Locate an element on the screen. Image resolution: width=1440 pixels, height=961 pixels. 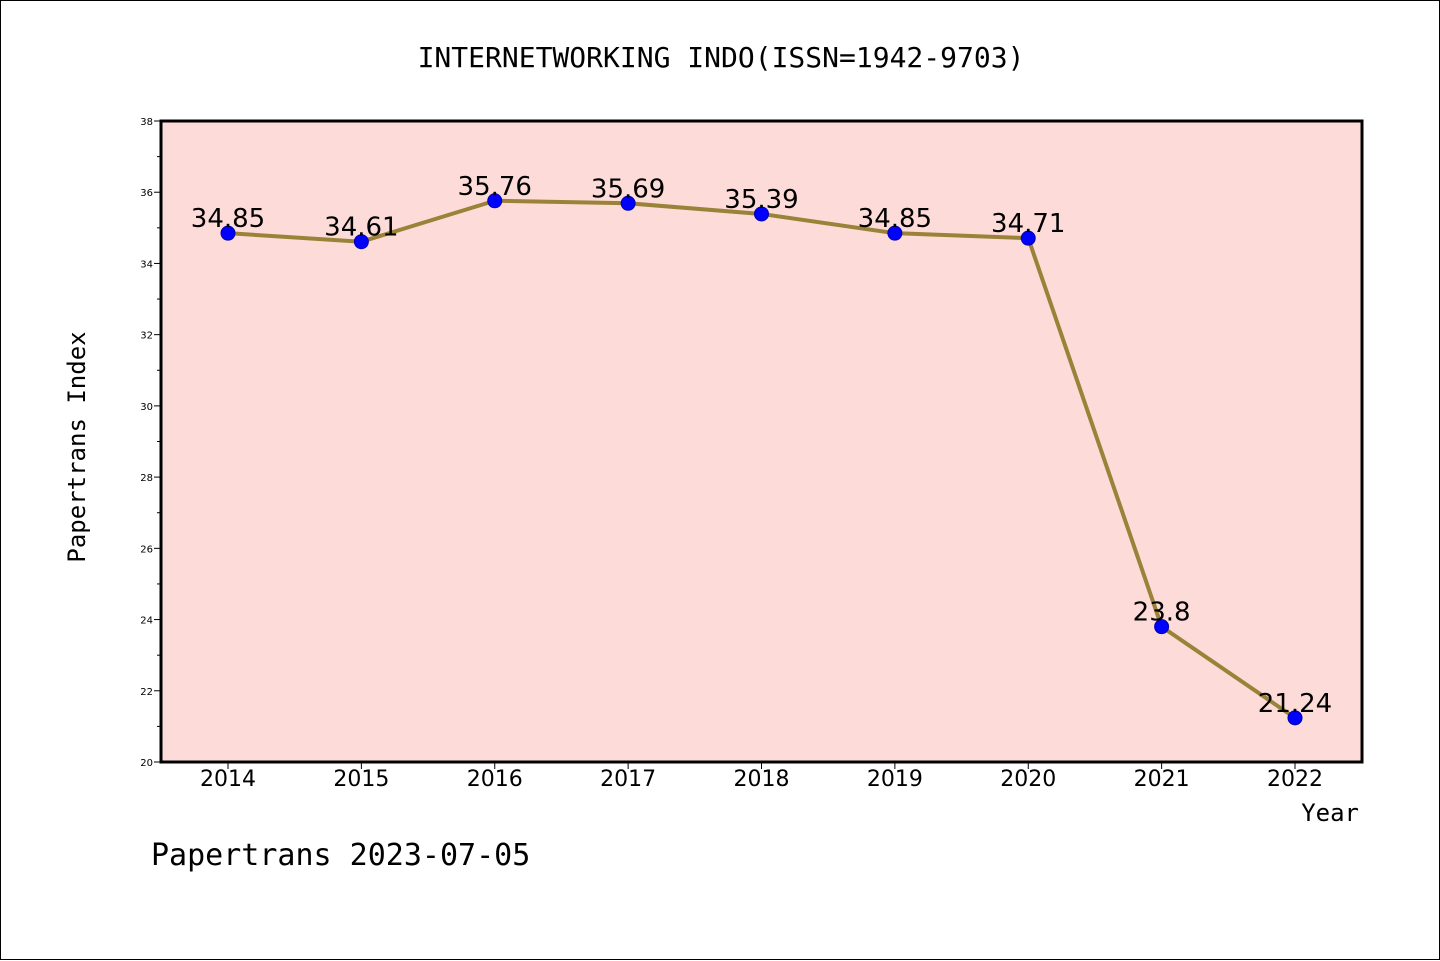
data-label: 23.8 is located at coordinates (1162, 613).